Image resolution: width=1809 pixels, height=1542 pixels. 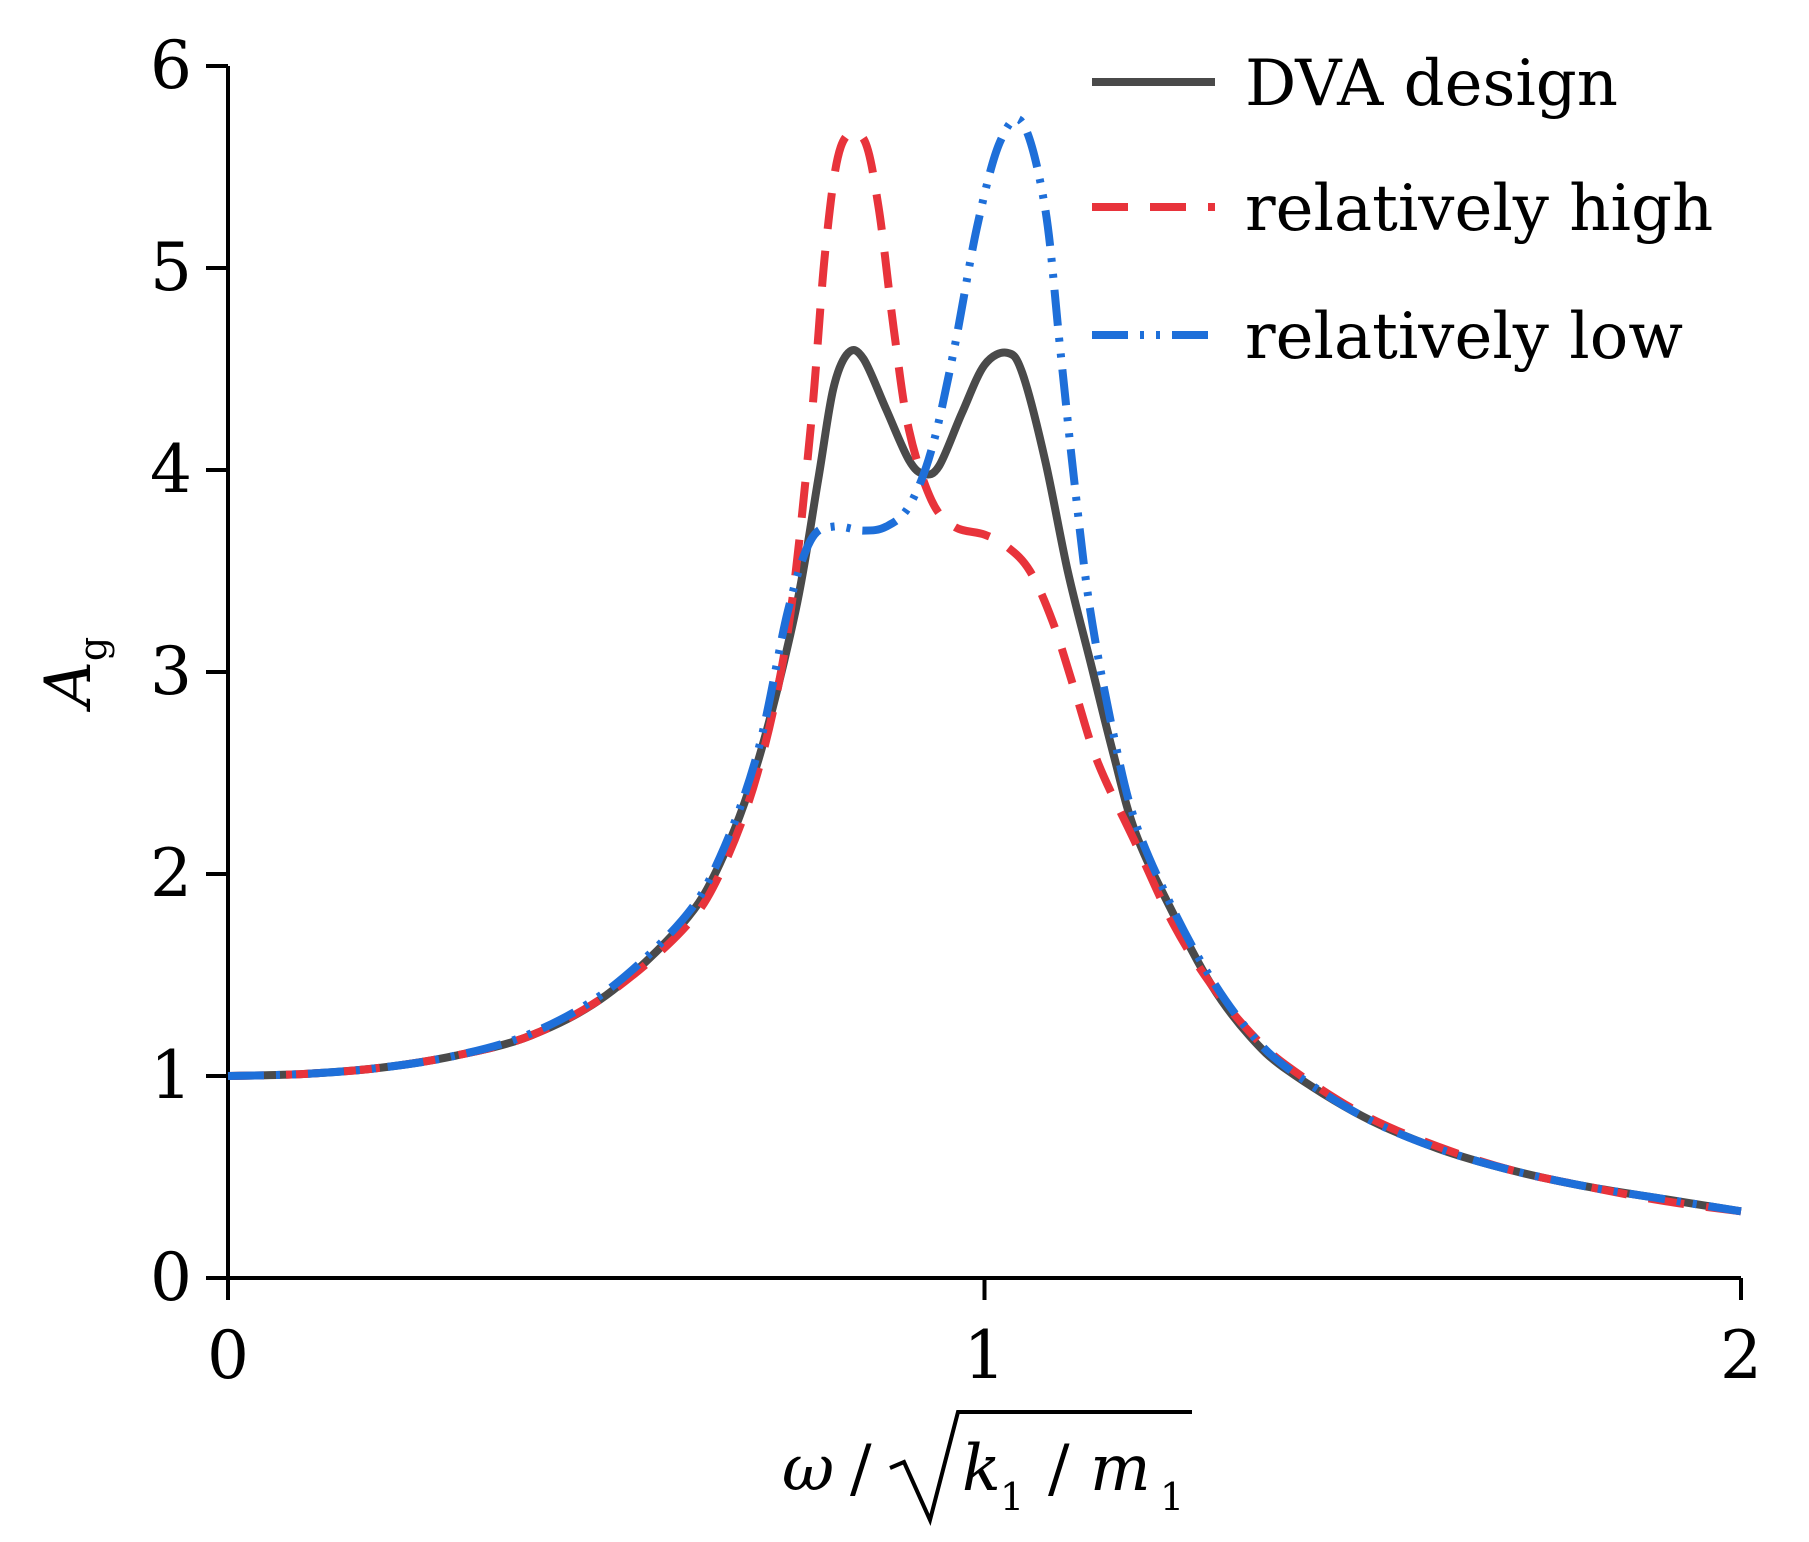 I want to click on y-tick-label: 4, so click(x=171, y=469).